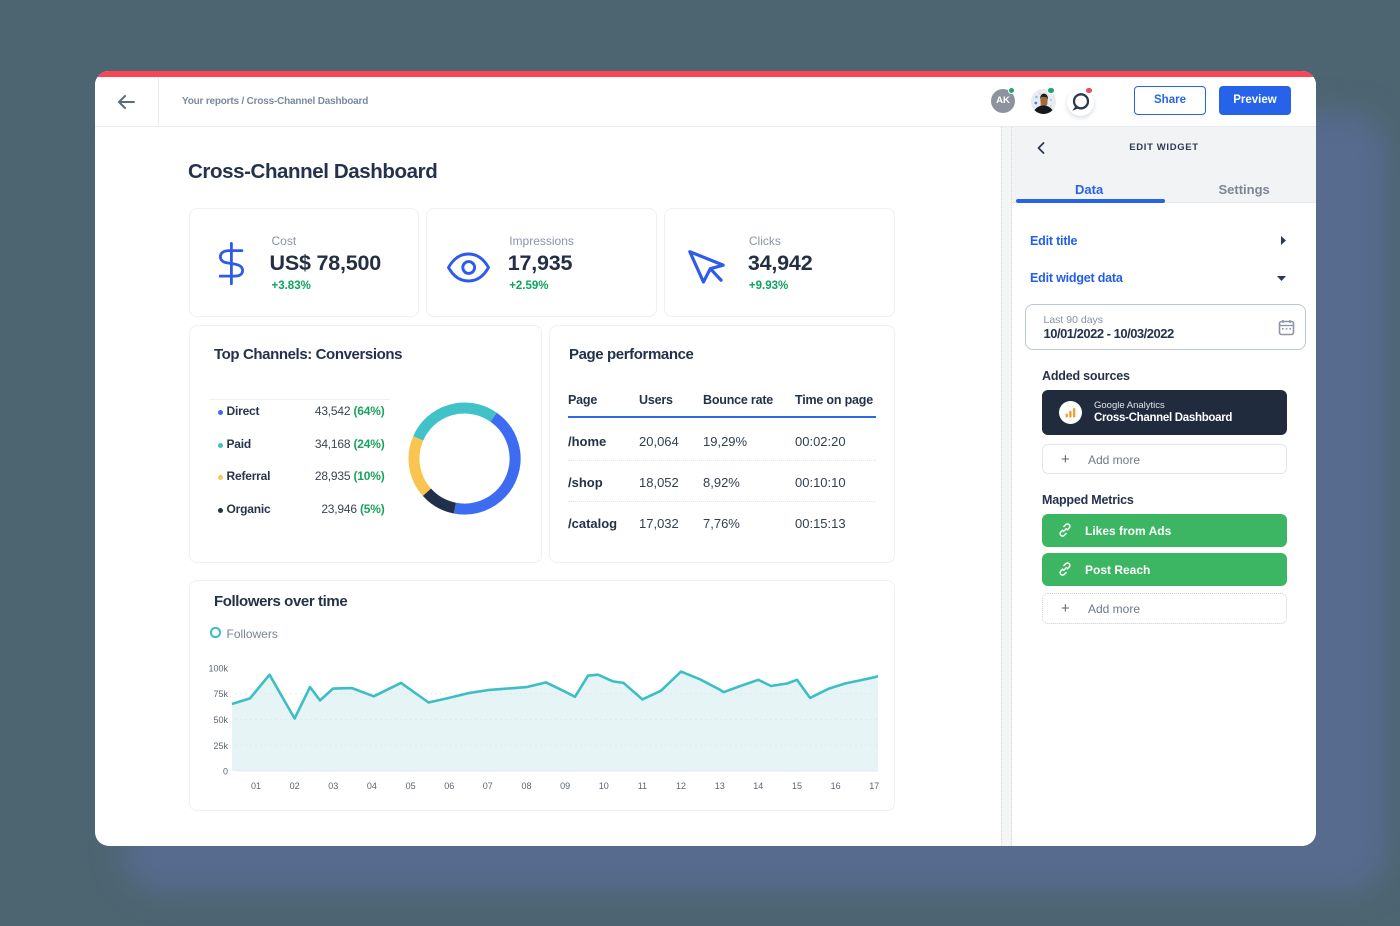  What do you see at coordinates (642, 786) in the screenshot?
I see `svg-text: 11` at bounding box center [642, 786].